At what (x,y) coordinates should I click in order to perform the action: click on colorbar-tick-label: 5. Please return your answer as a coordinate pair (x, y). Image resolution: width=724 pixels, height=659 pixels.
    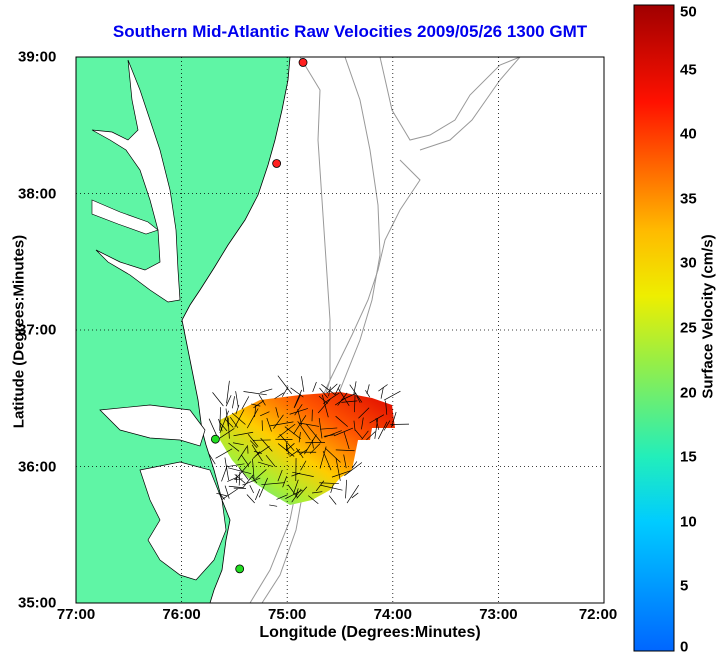
    Looking at the image, I should click on (684, 586).